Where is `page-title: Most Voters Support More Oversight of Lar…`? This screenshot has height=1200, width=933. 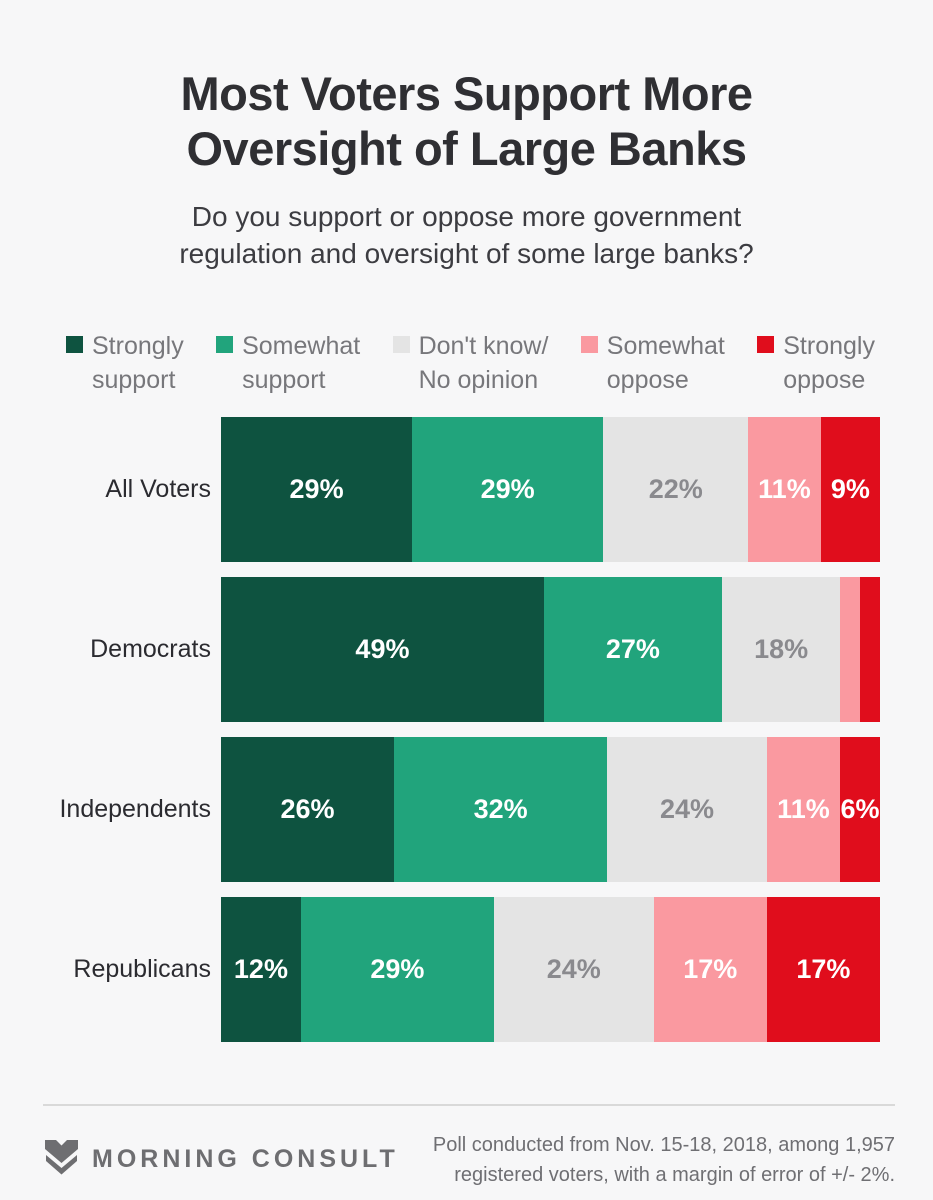
page-title: Most Voters Support More Oversight of Lar… is located at coordinates (466, 88).